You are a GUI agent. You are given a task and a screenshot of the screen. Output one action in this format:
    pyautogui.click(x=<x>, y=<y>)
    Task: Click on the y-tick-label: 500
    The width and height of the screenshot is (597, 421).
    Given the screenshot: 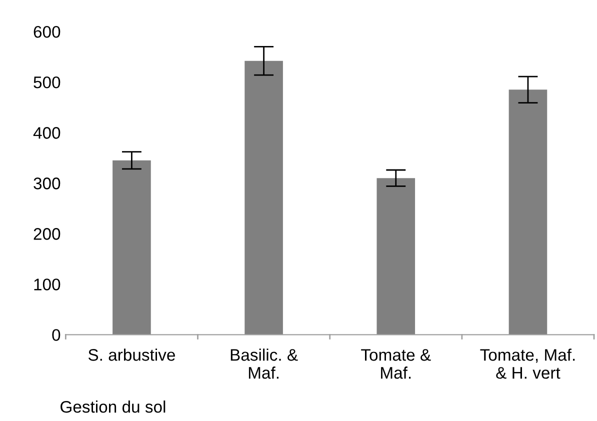 What is the action you would take?
    pyautogui.click(x=47, y=82)
    